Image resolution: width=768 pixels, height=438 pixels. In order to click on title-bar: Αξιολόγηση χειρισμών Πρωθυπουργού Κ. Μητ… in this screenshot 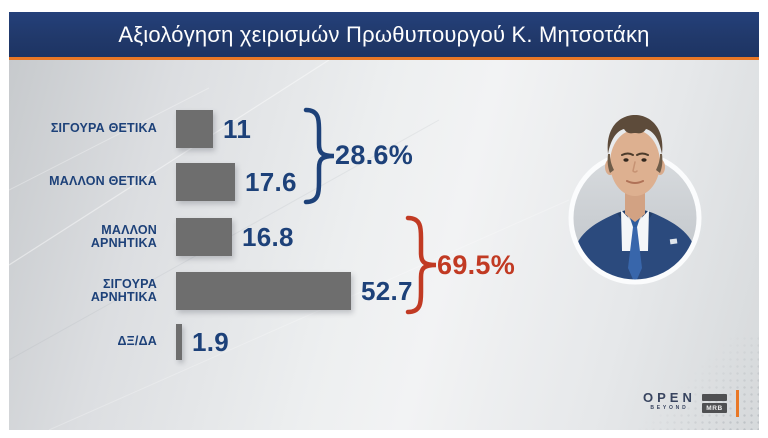, I will do `click(384, 34)`.